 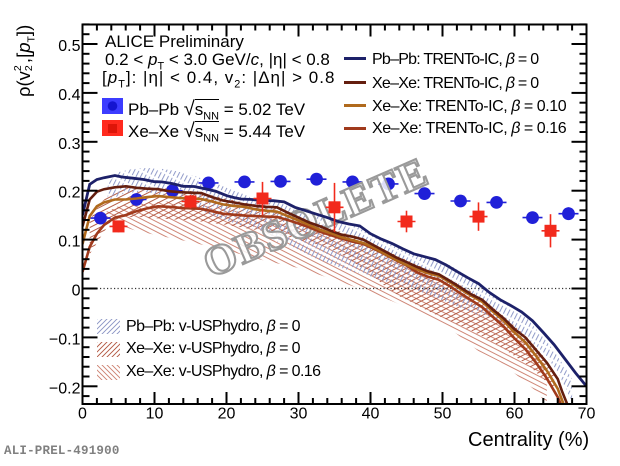 What do you see at coordinates (587, 414) in the screenshot?
I see `svg-text: 70` at bounding box center [587, 414].